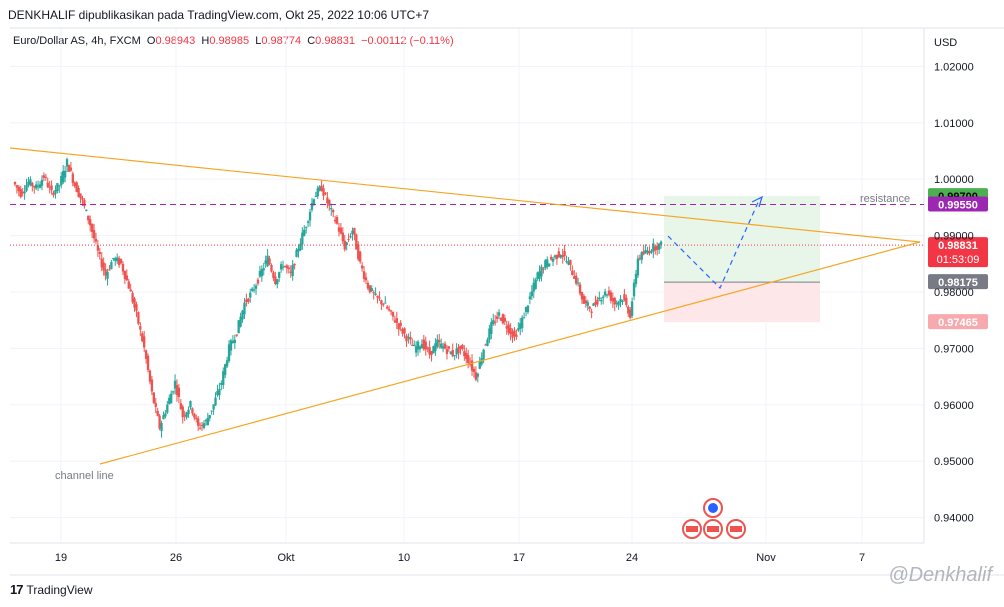 The height and width of the screenshot is (607, 1004). What do you see at coordinates (958, 246) in the screenshot?
I see `current-price-badge: 0.98831` at bounding box center [958, 246].